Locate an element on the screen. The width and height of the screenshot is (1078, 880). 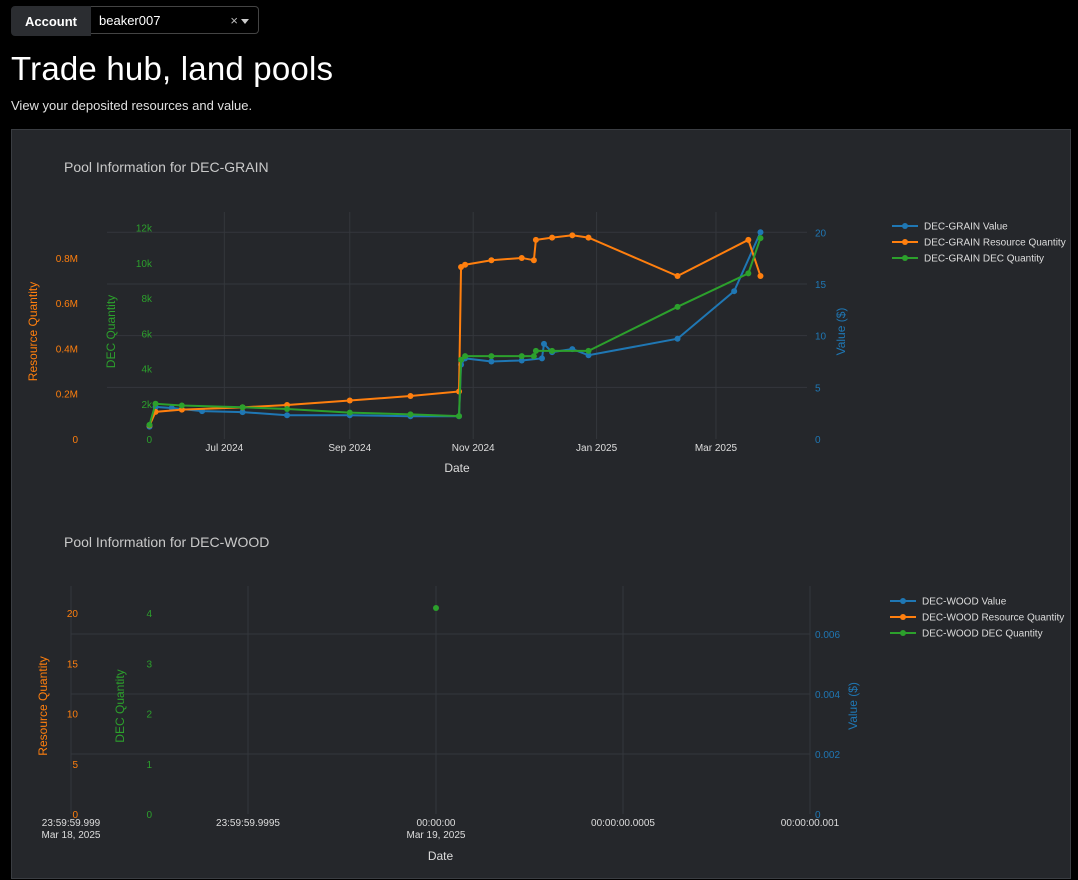
account-selector: Account beaker007 × is located at coordinates (135, 21).